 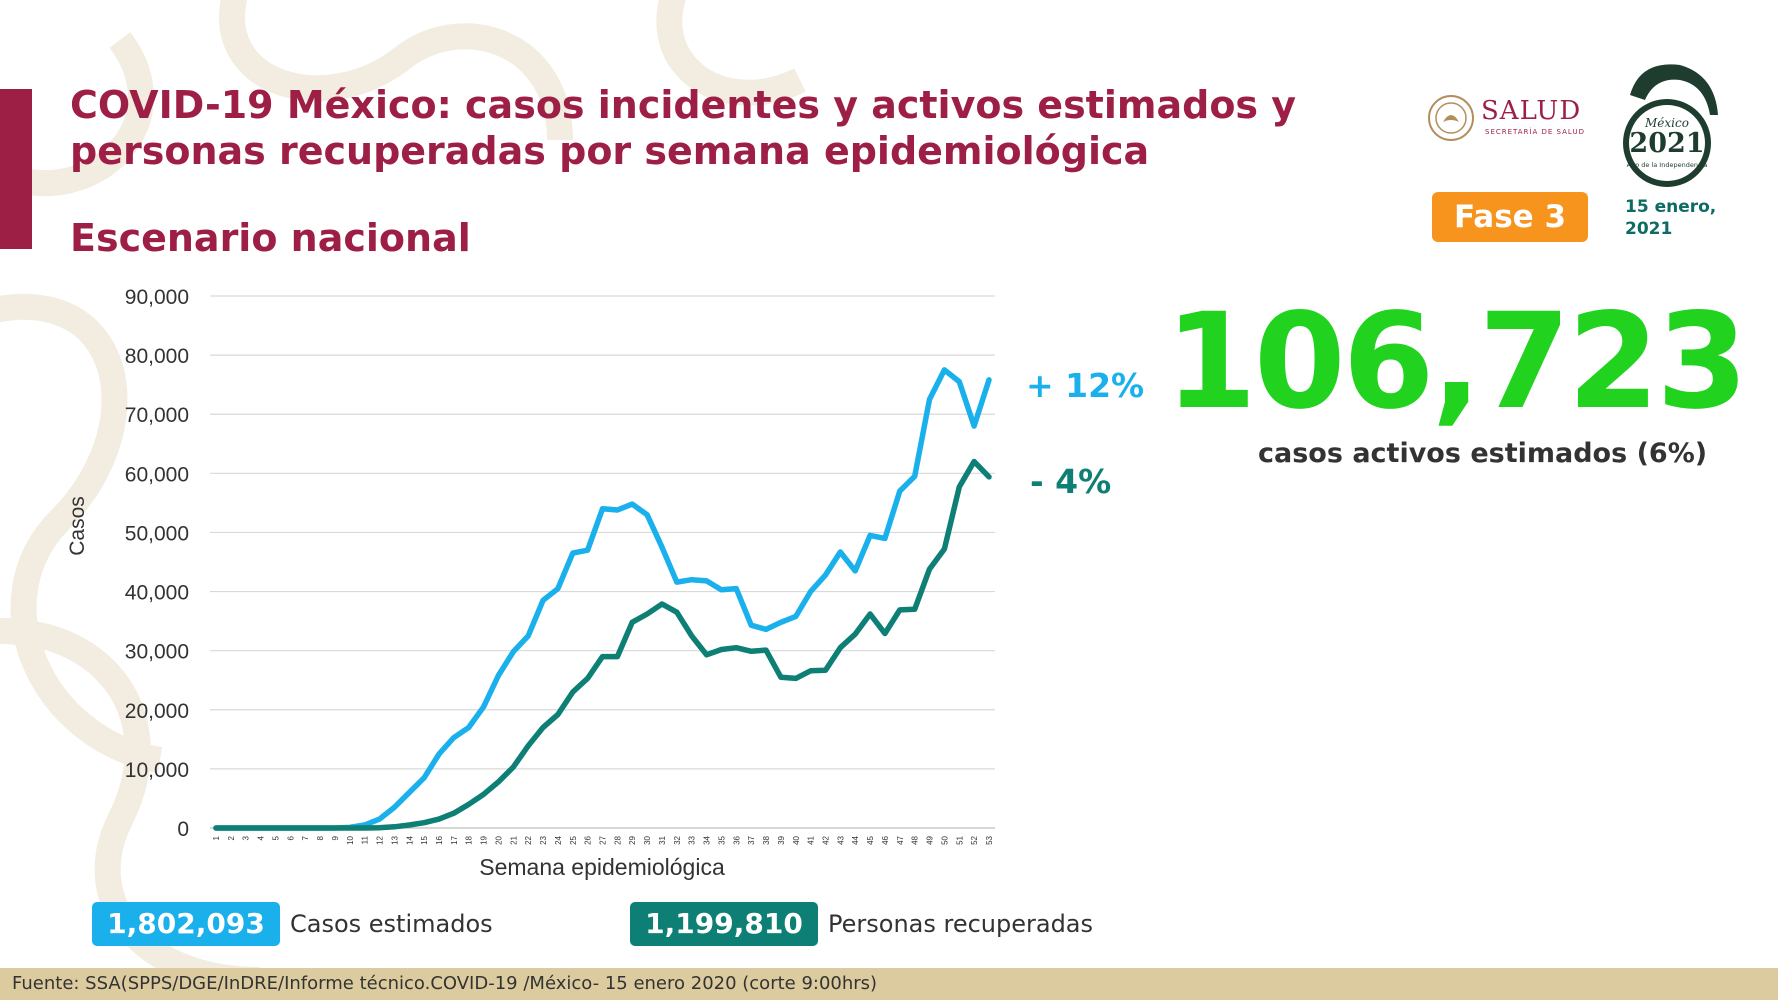 What do you see at coordinates (721, 839) in the screenshot?
I see `x-tick-label: 35` at bounding box center [721, 839].